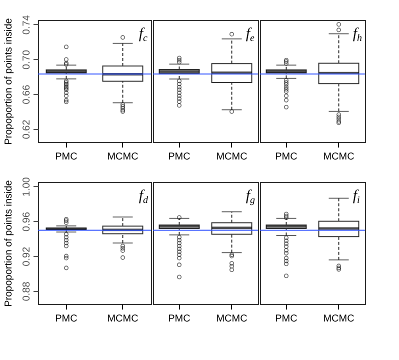 Image resolution: width=399 pixels, height=360 pixels. What do you see at coordinates (27, 94) in the screenshot?
I see `y-tick-label: 0.66` at bounding box center [27, 94].